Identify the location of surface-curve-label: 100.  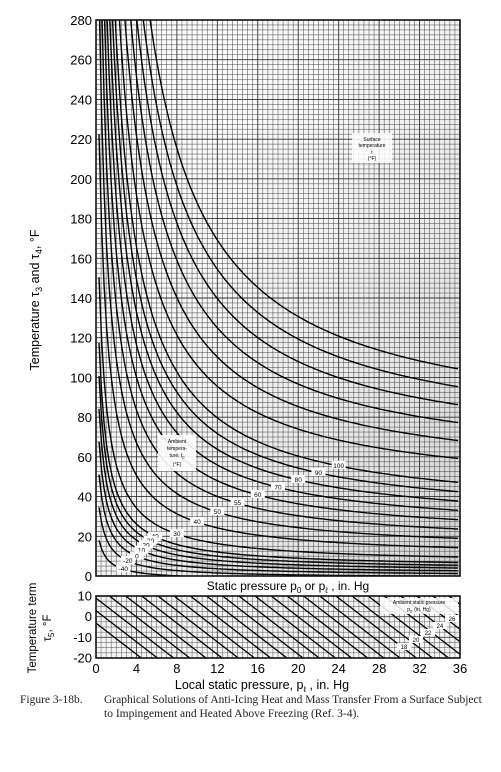
(338, 466).